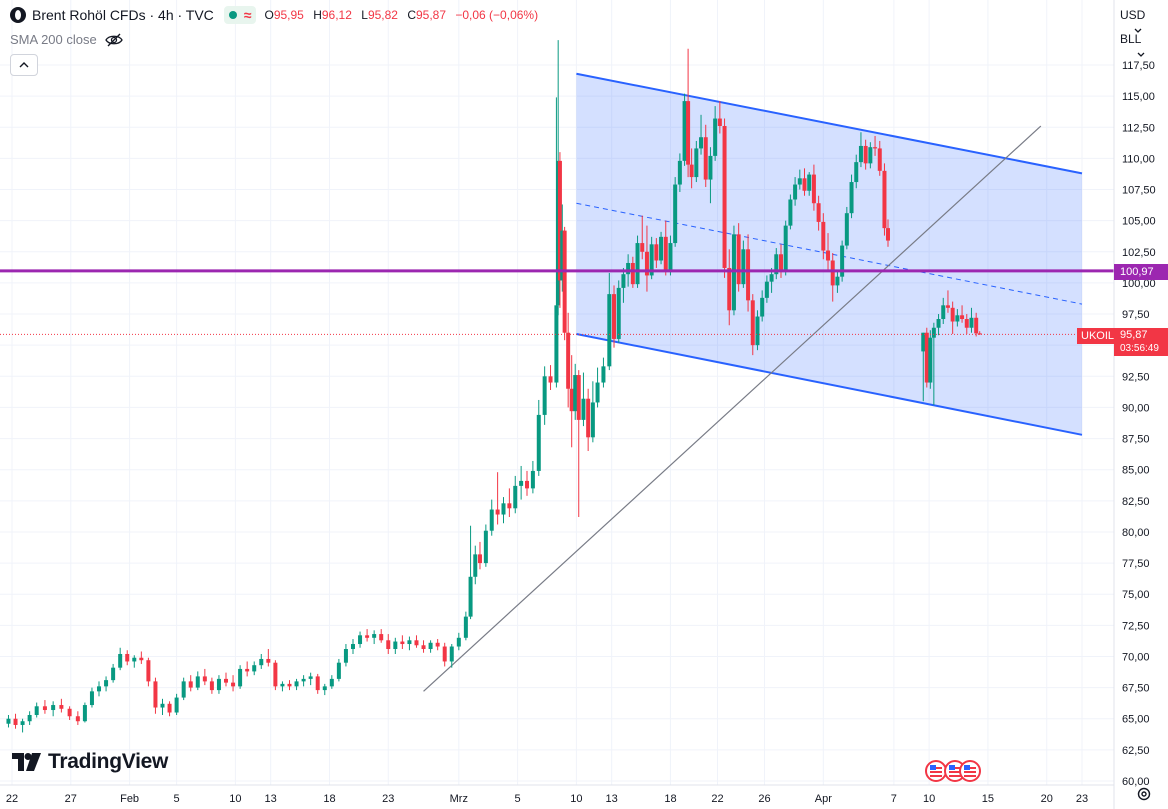 The width and height of the screenshot is (1168, 809). What do you see at coordinates (90, 762) in the screenshot?
I see `tradingview-logo: TradingView` at bounding box center [90, 762].